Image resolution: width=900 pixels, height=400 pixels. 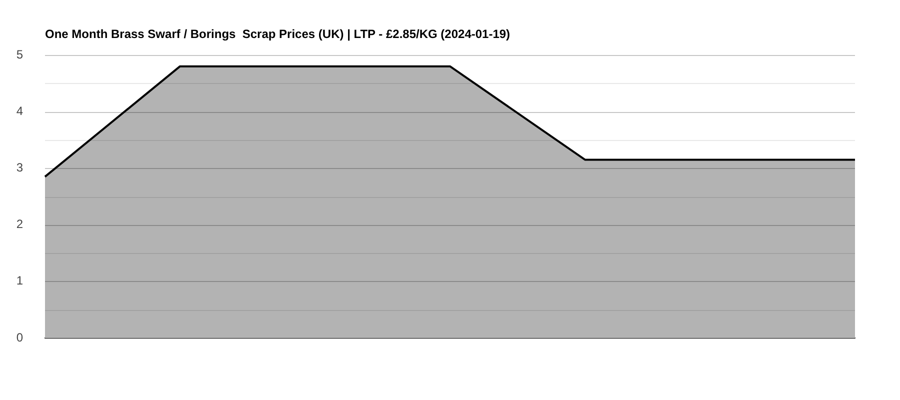 I want to click on y-tick-label: 2, so click(x=20, y=224).